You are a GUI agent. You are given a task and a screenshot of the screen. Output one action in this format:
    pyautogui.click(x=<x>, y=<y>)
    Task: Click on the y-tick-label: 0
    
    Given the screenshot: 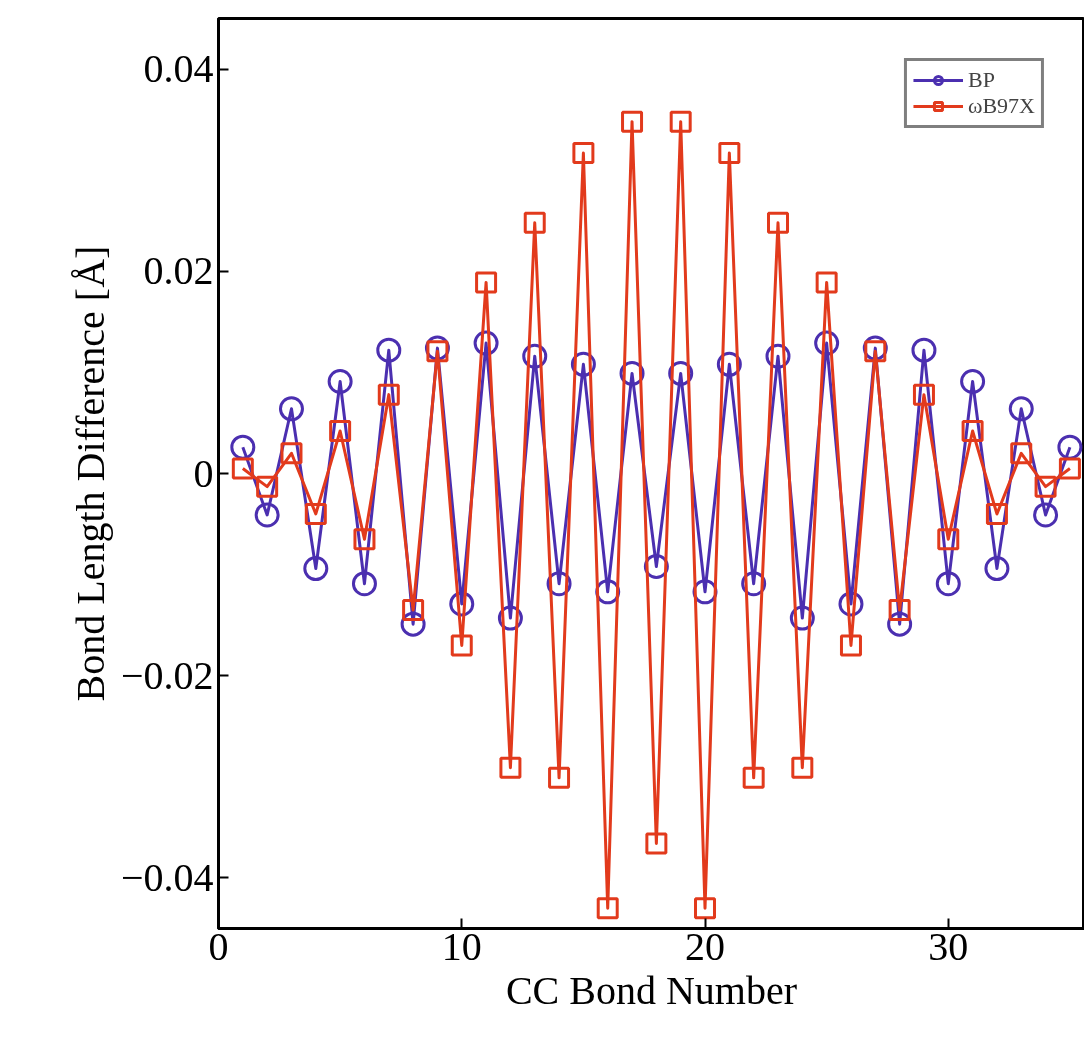 What is the action you would take?
    pyautogui.click(x=203, y=473)
    